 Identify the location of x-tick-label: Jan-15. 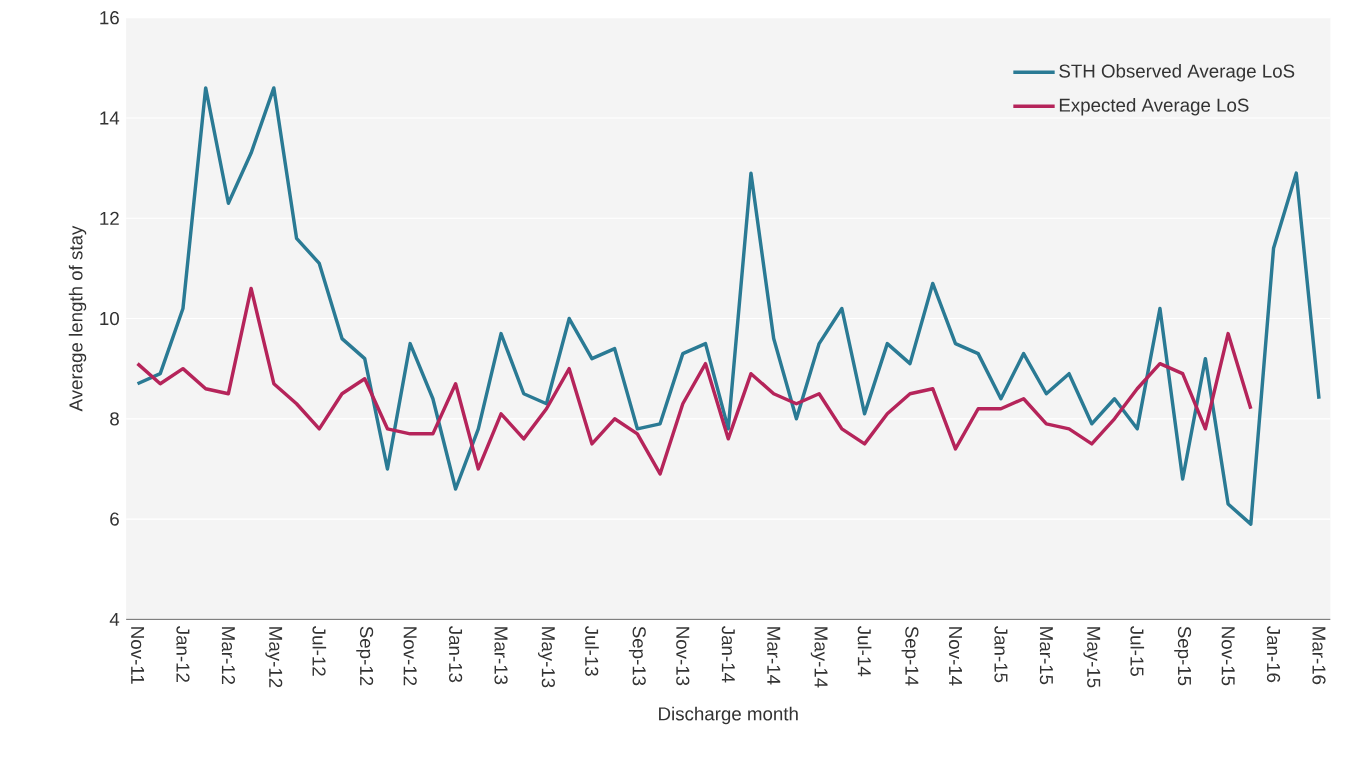
(1001, 654).